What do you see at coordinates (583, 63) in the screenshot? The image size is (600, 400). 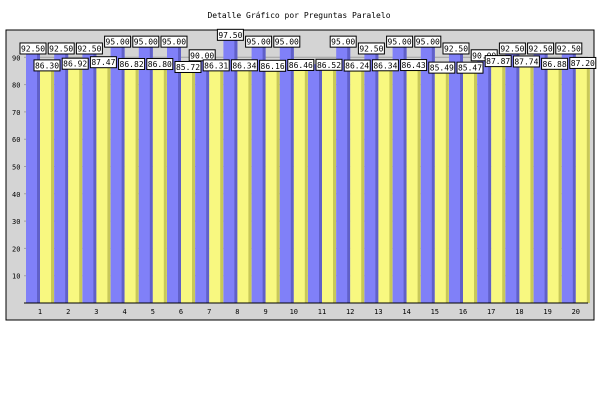 I see `data-label-text: 87.20` at bounding box center [583, 63].